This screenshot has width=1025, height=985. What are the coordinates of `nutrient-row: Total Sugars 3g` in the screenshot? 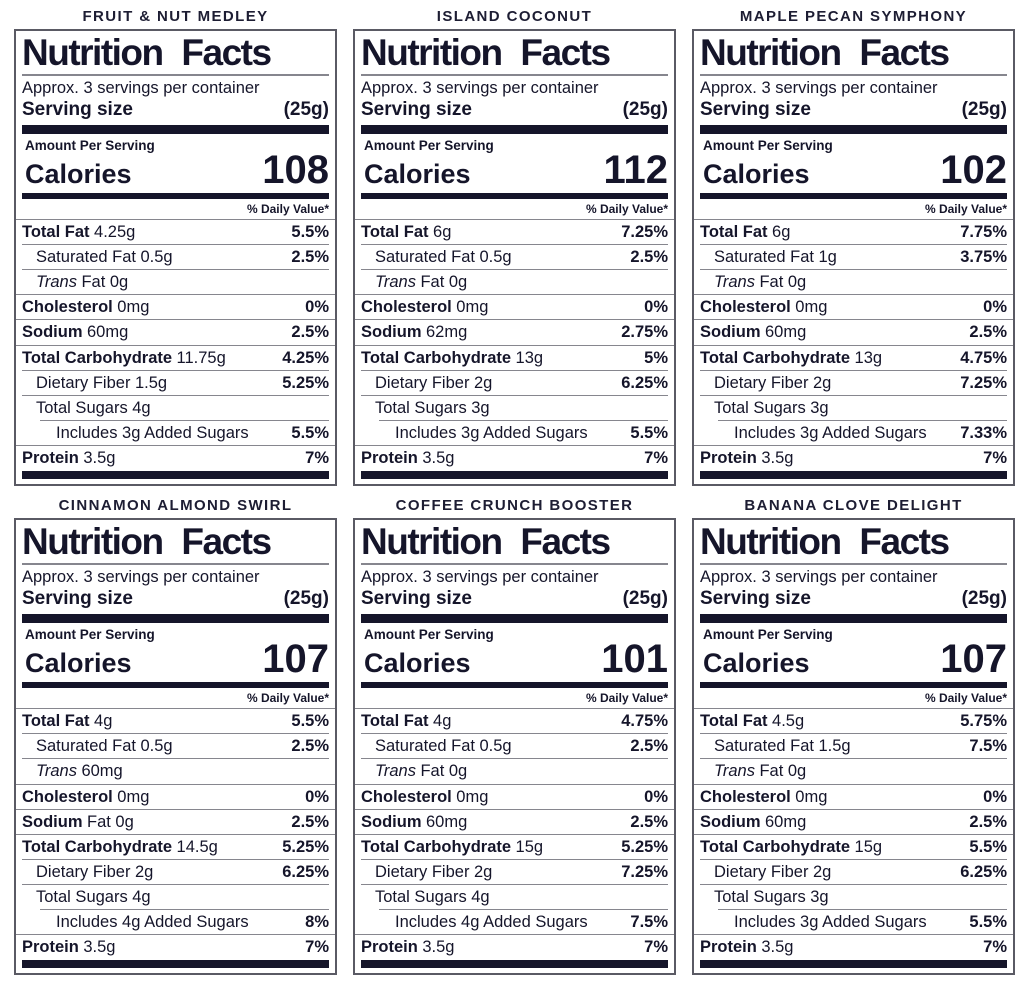 It's located at (853, 407).